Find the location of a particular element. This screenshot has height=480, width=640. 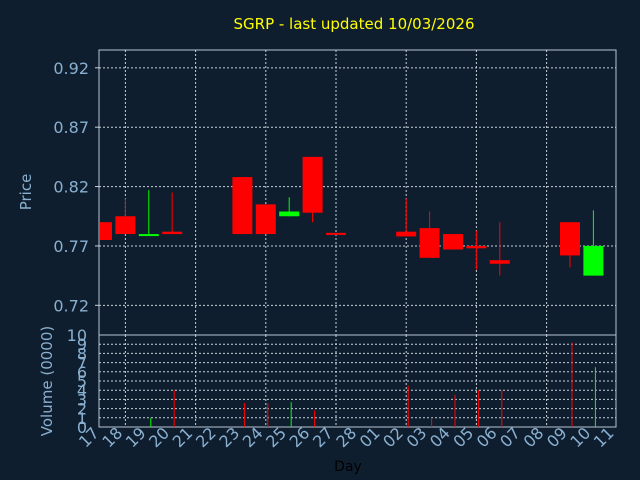

volume-tick-label: 8 is located at coordinates (82, 353).